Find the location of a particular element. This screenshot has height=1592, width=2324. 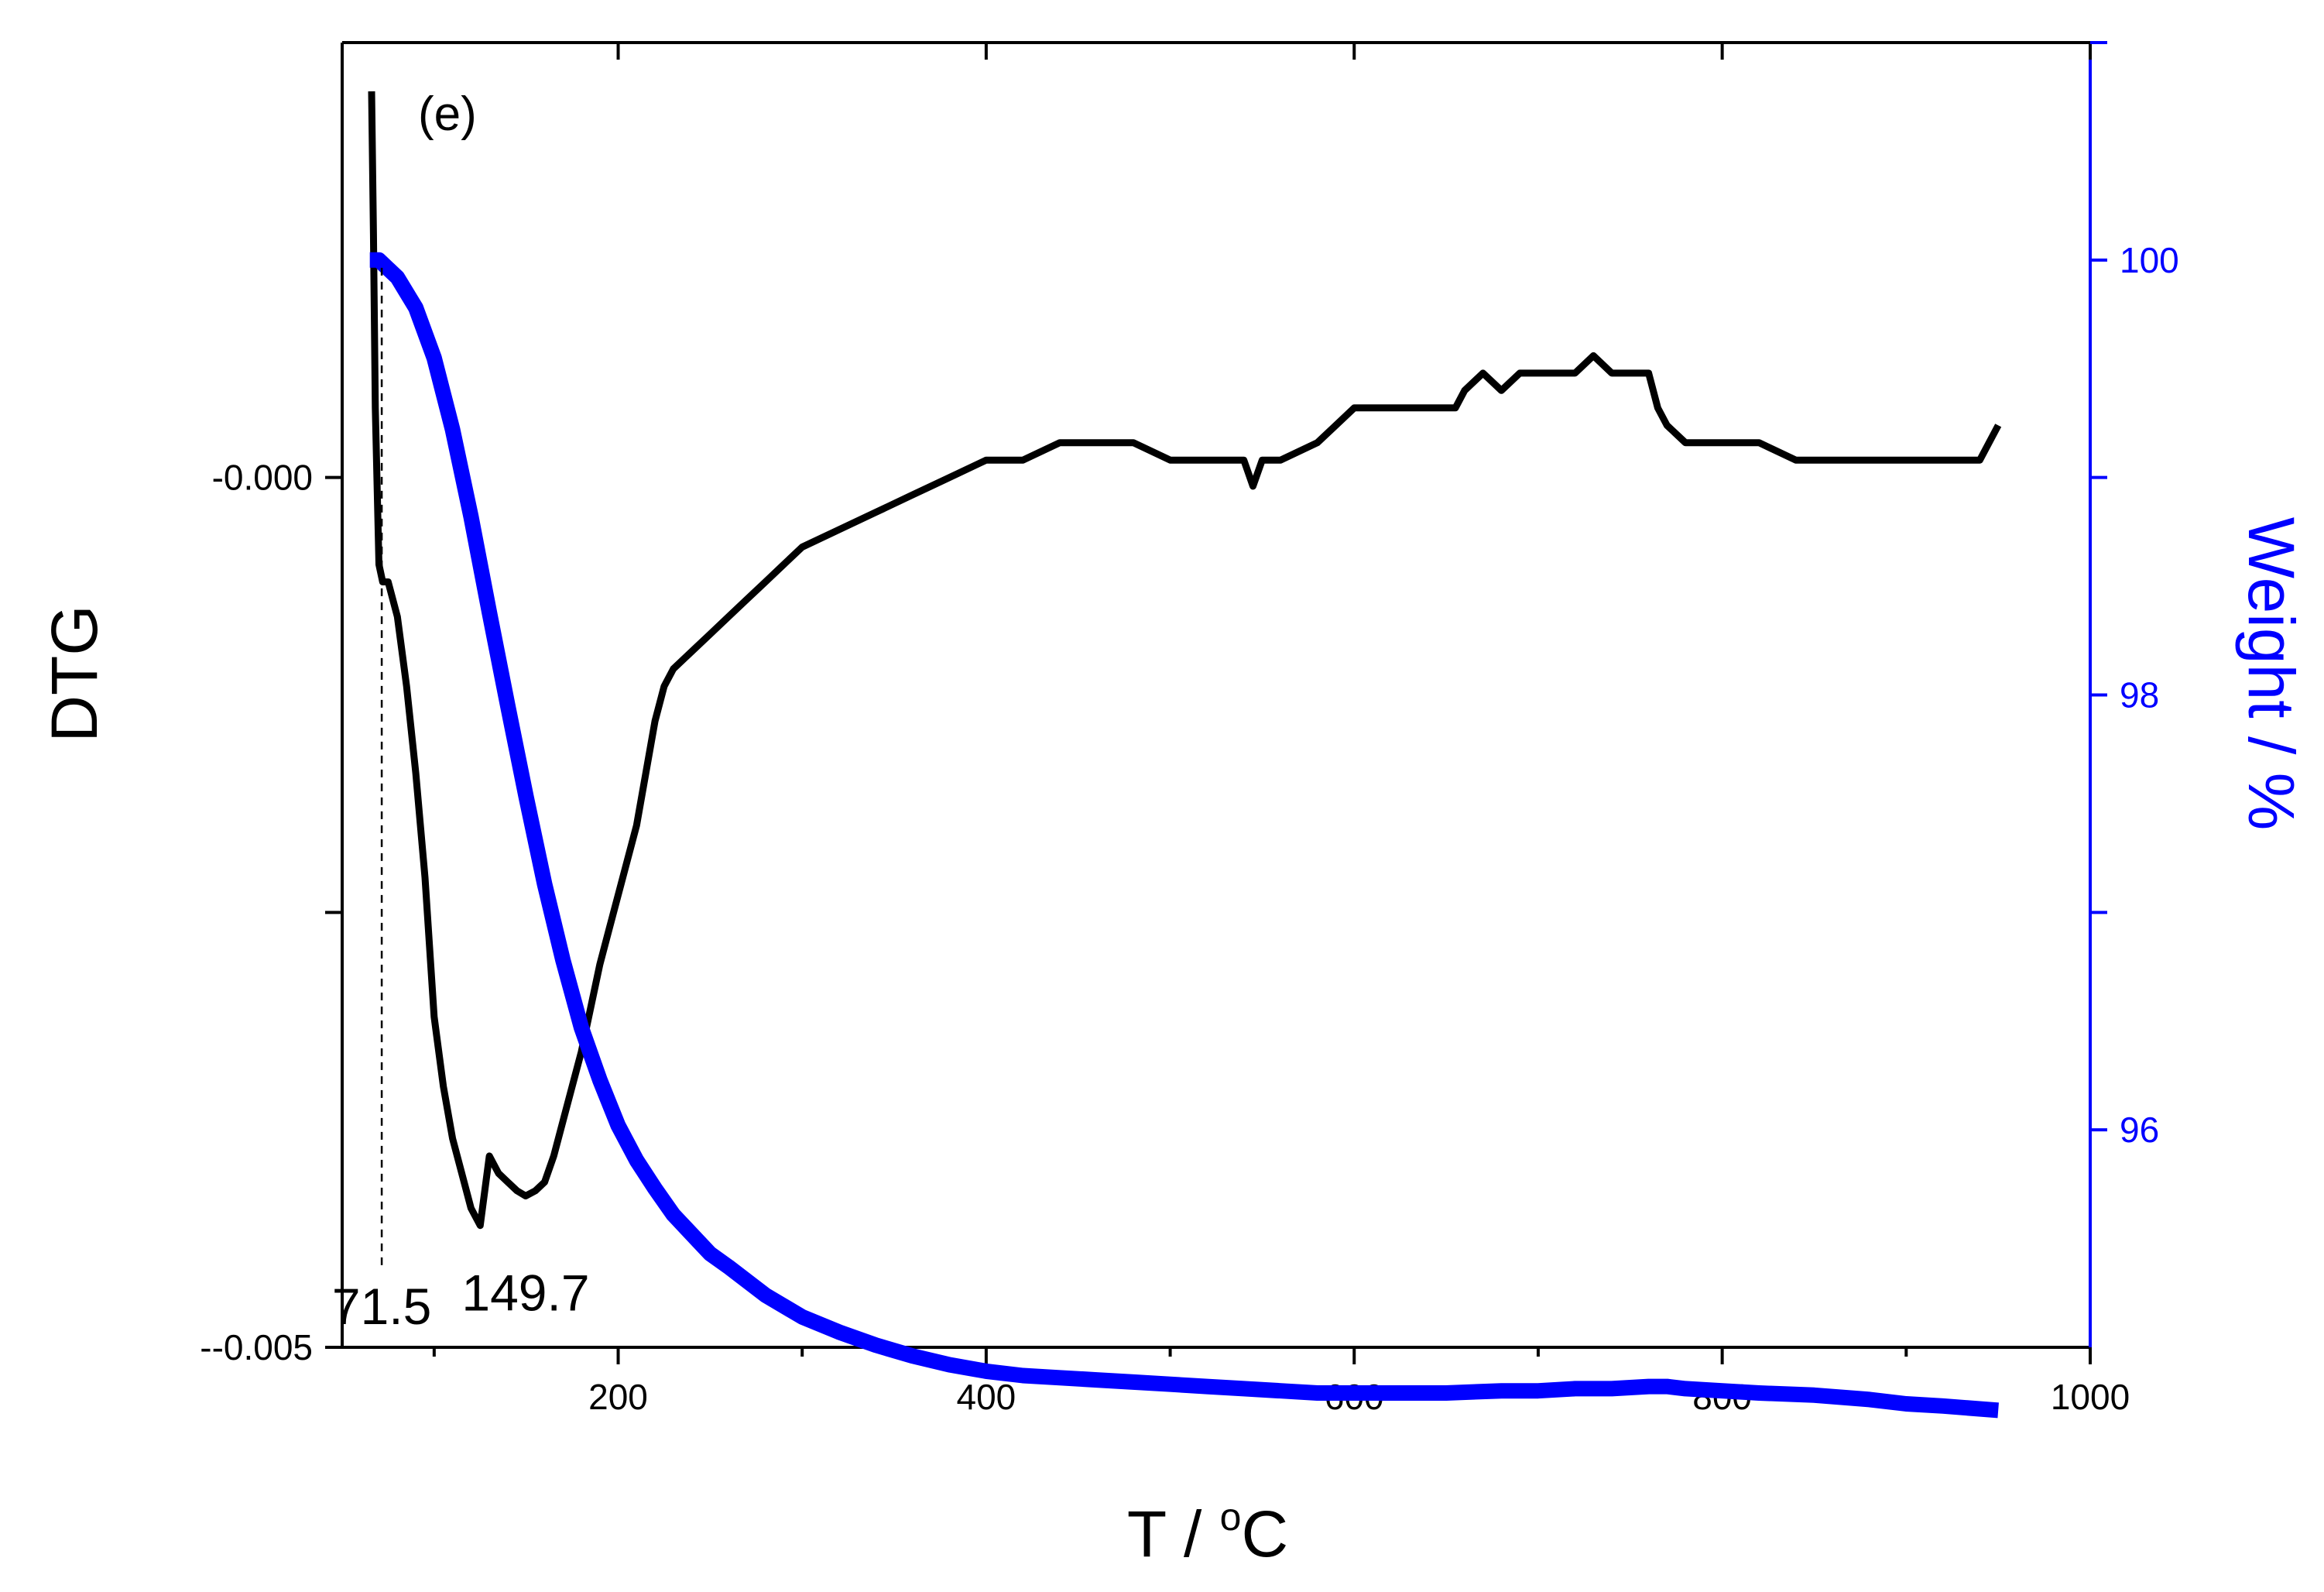

y-right-tick-label: 96 is located at coordinates (2139, 1130).